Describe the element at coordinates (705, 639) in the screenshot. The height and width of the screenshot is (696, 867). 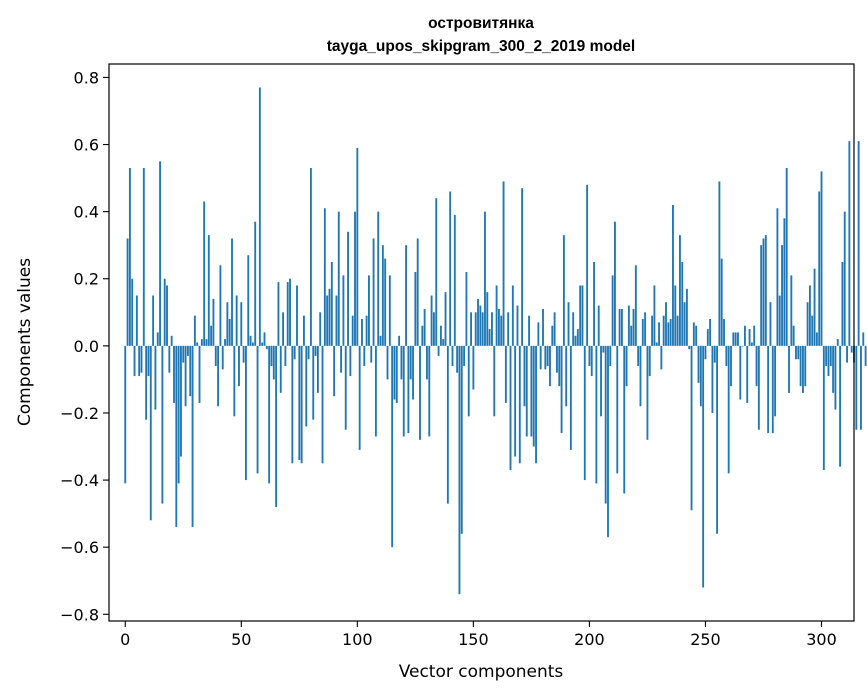
I see `x-tick-label: 250` at that location.